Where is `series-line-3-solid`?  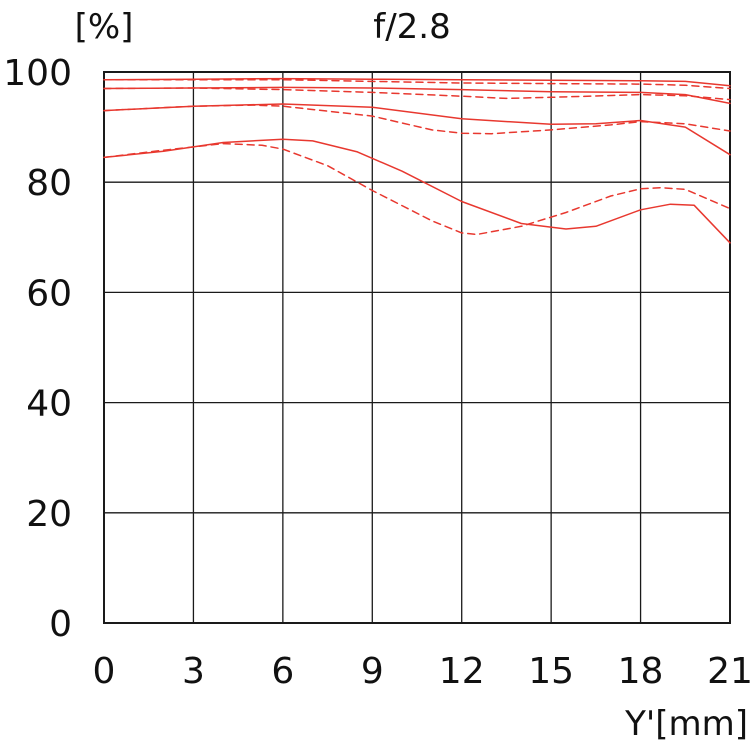
series-line-3-solid is located at coordinates (417, 95).